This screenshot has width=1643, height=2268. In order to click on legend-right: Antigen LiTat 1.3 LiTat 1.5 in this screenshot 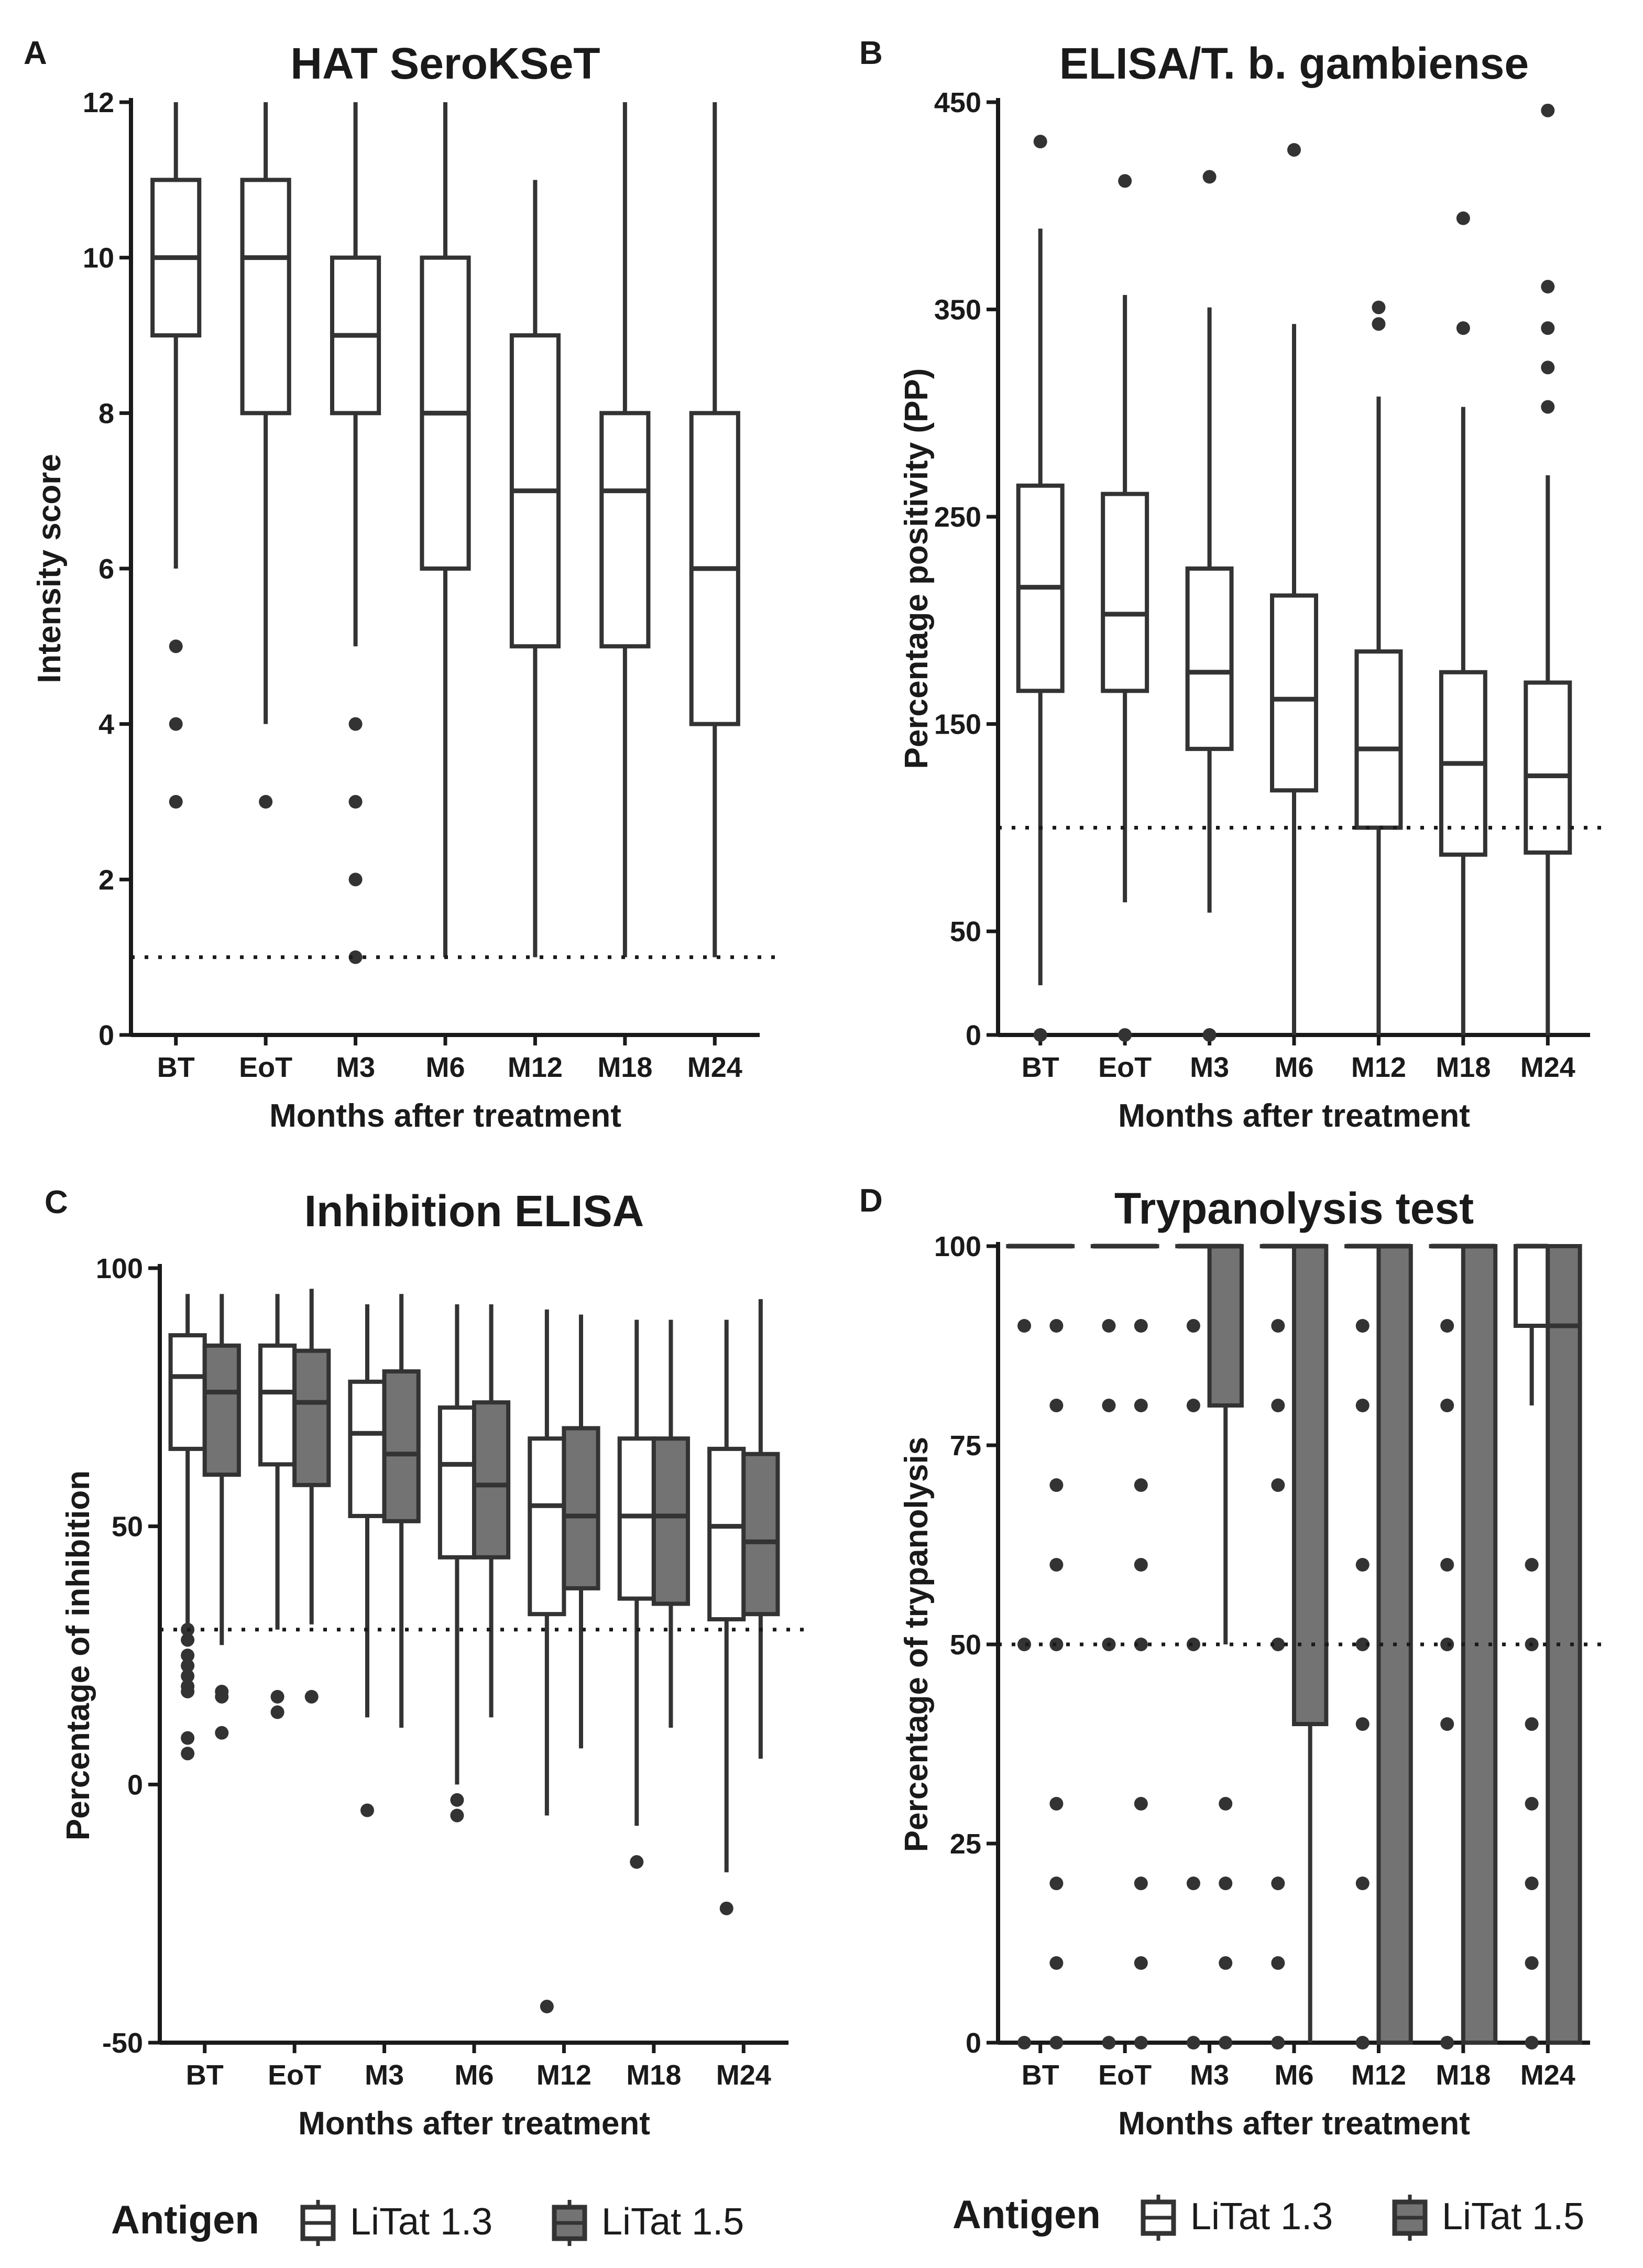, I will do `click(1268, 2217)`.